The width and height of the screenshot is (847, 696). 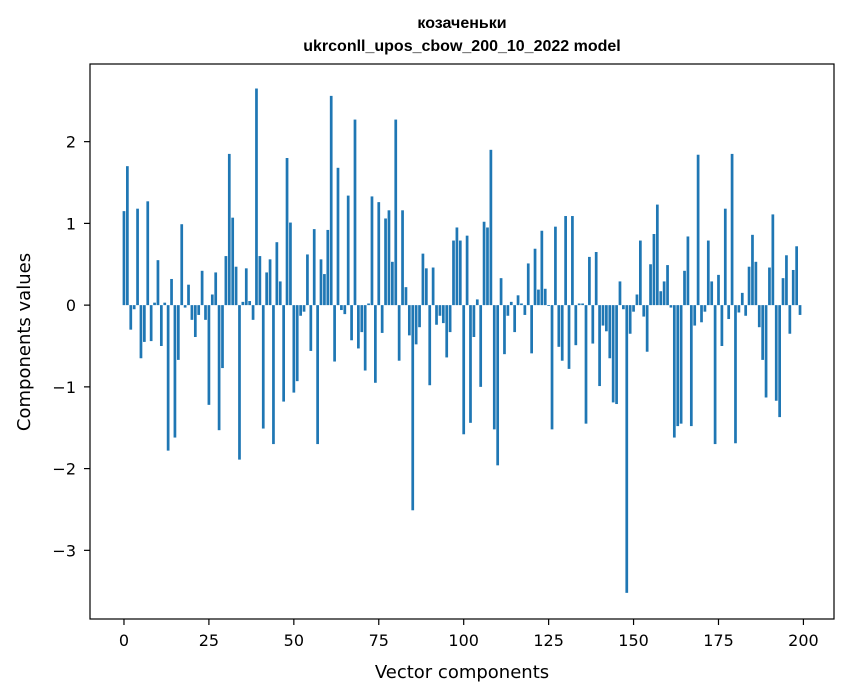 I want to click on y-tick-label: −1, so click(x=64, y=387).